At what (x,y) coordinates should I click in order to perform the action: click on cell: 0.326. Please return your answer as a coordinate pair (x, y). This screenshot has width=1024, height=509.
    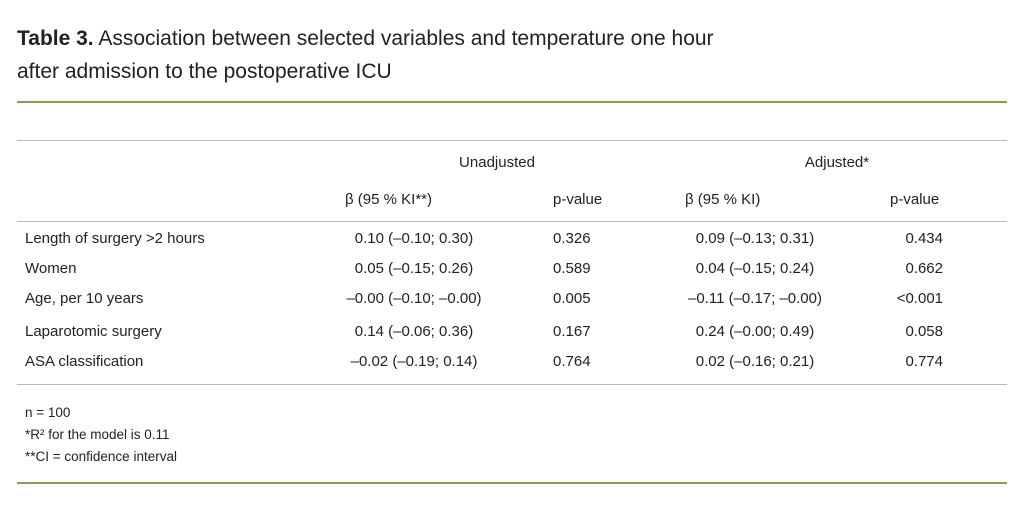
    Looking at the image, I should click on (572, 238).